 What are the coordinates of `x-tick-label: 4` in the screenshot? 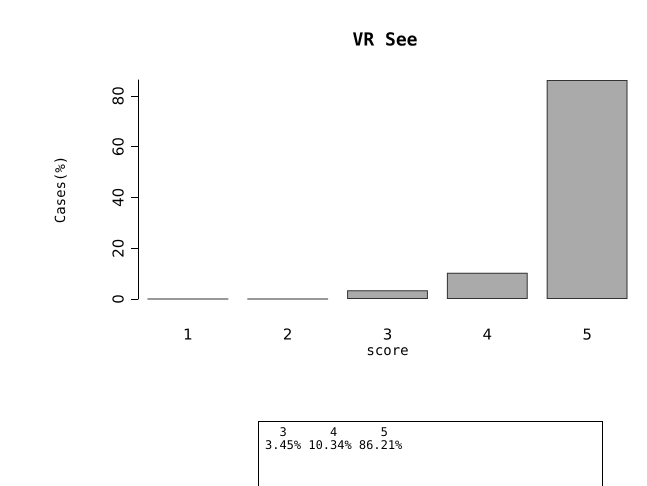 It's located at (487, 335).